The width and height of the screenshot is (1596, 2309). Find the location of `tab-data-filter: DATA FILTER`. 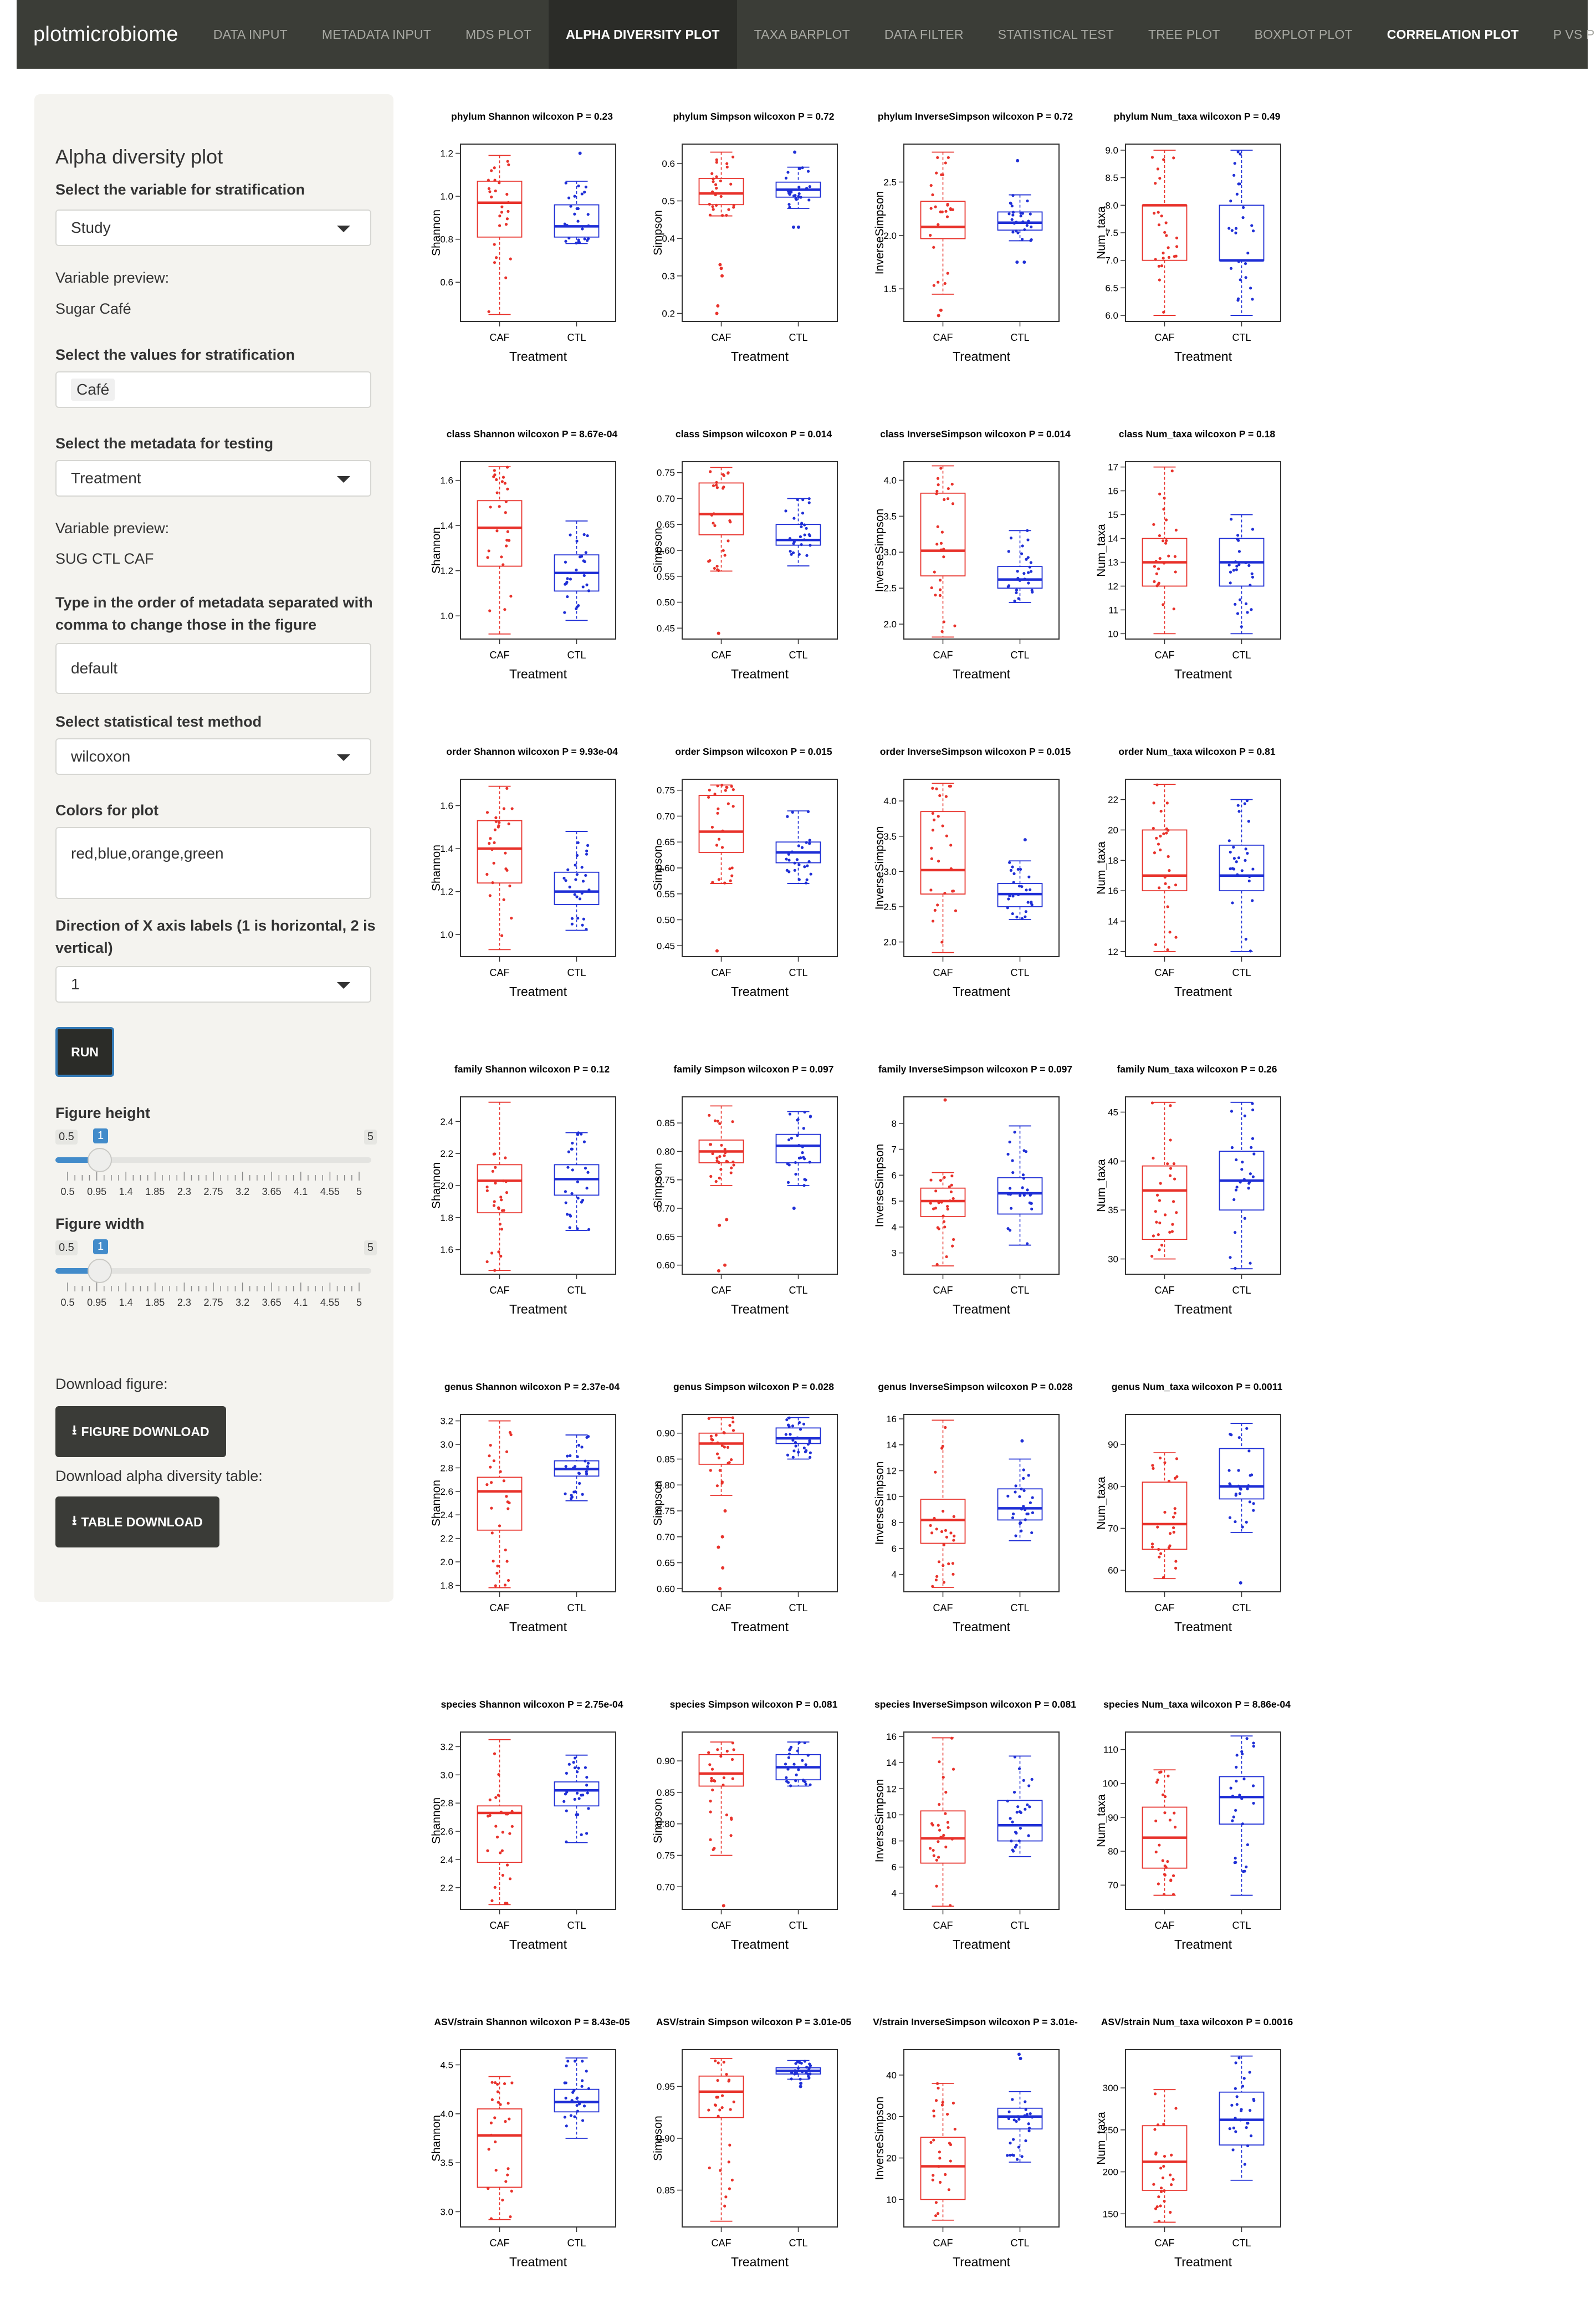

tab-data-filter: DATA FILTER is located at coordinates (924, 35).